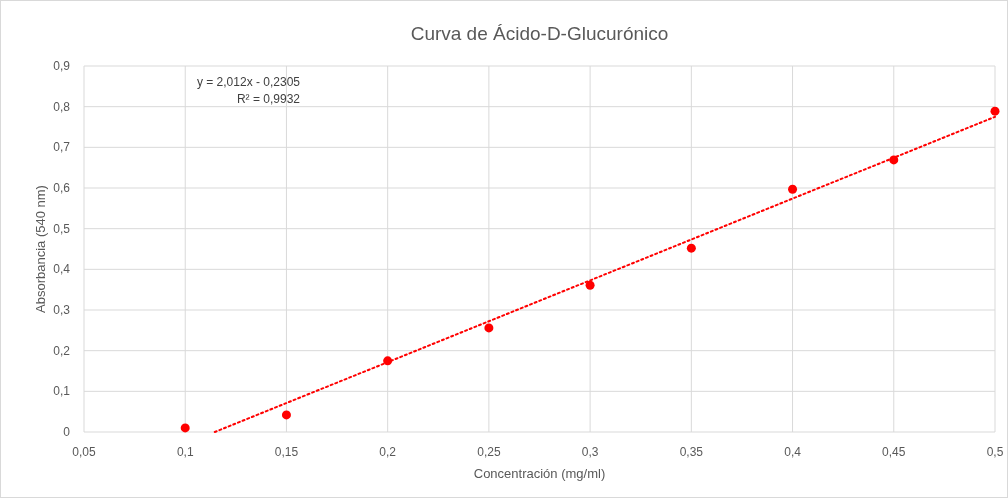 This screenshot has width=1008, height=498. Describe the element at coordinates (286, 452) in the screenshot. I see `x-tick-label: 0,15` at that location.